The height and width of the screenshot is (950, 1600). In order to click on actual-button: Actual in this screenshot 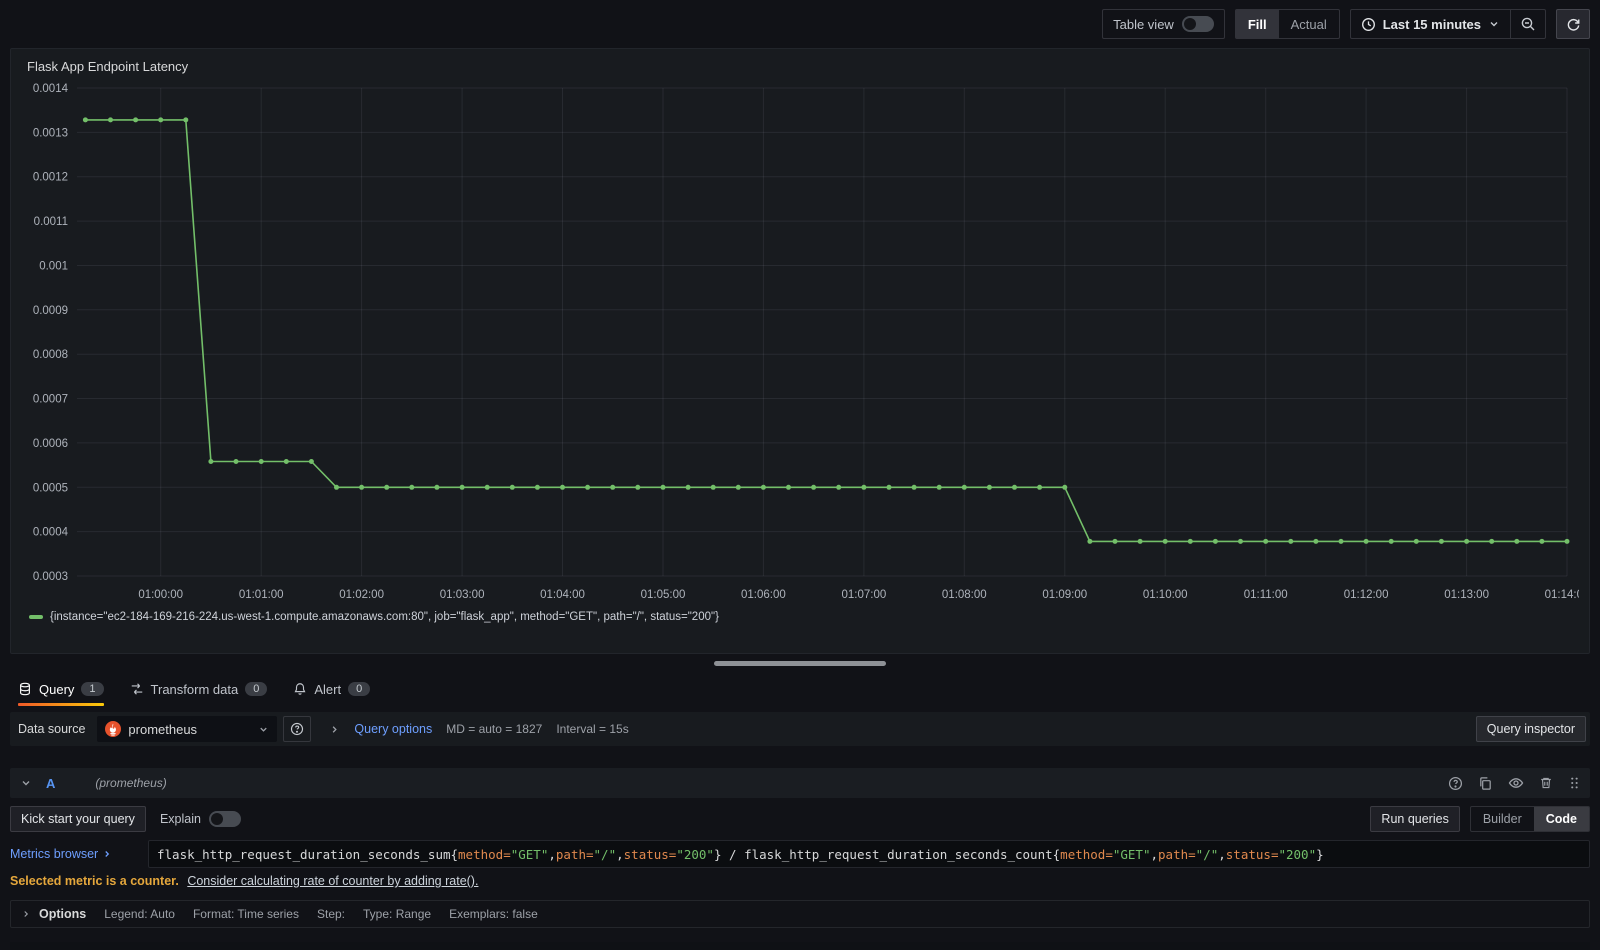, I will do `click(1308, 24)`.